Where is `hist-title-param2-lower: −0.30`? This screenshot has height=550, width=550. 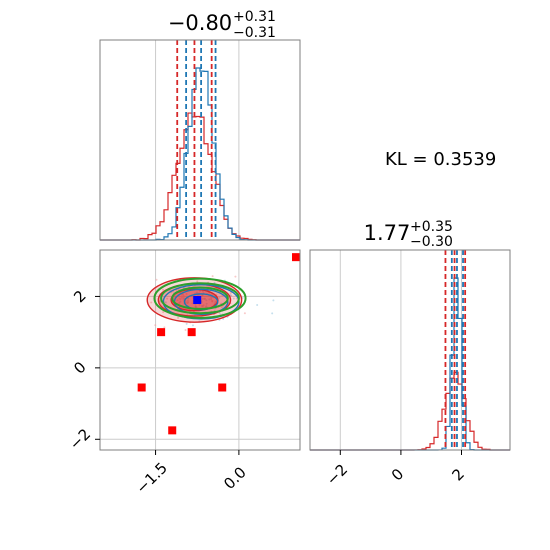 hist-title-param2-lower: −0.30 is located at coordinates (431, 242).